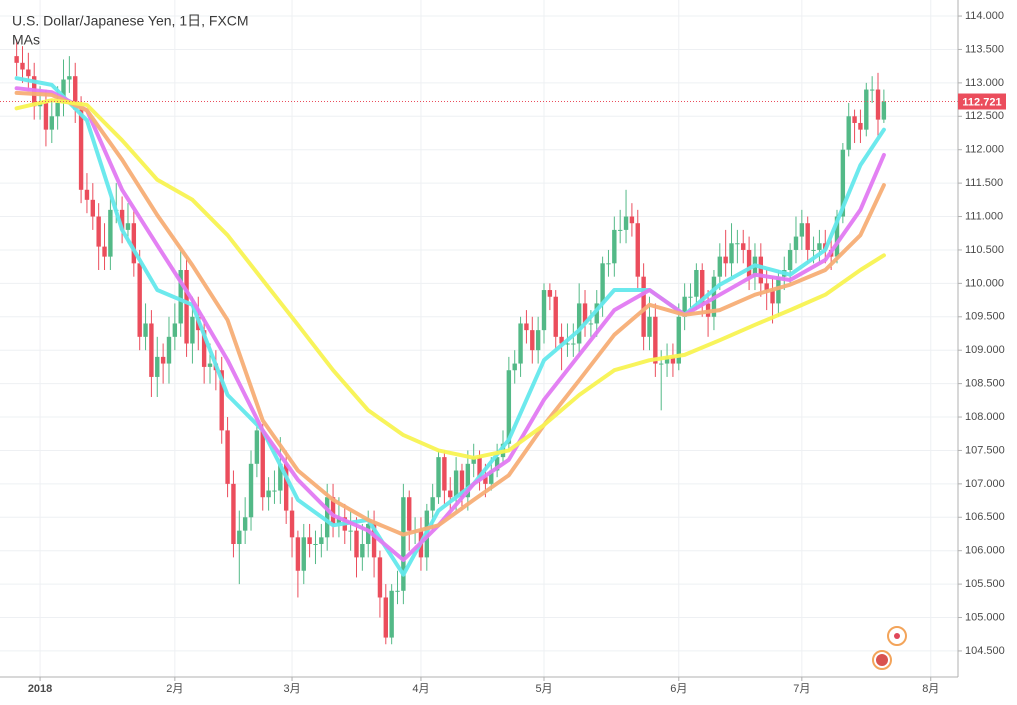  I want to click on y-tick-label: 107.500, so click(985, 450).